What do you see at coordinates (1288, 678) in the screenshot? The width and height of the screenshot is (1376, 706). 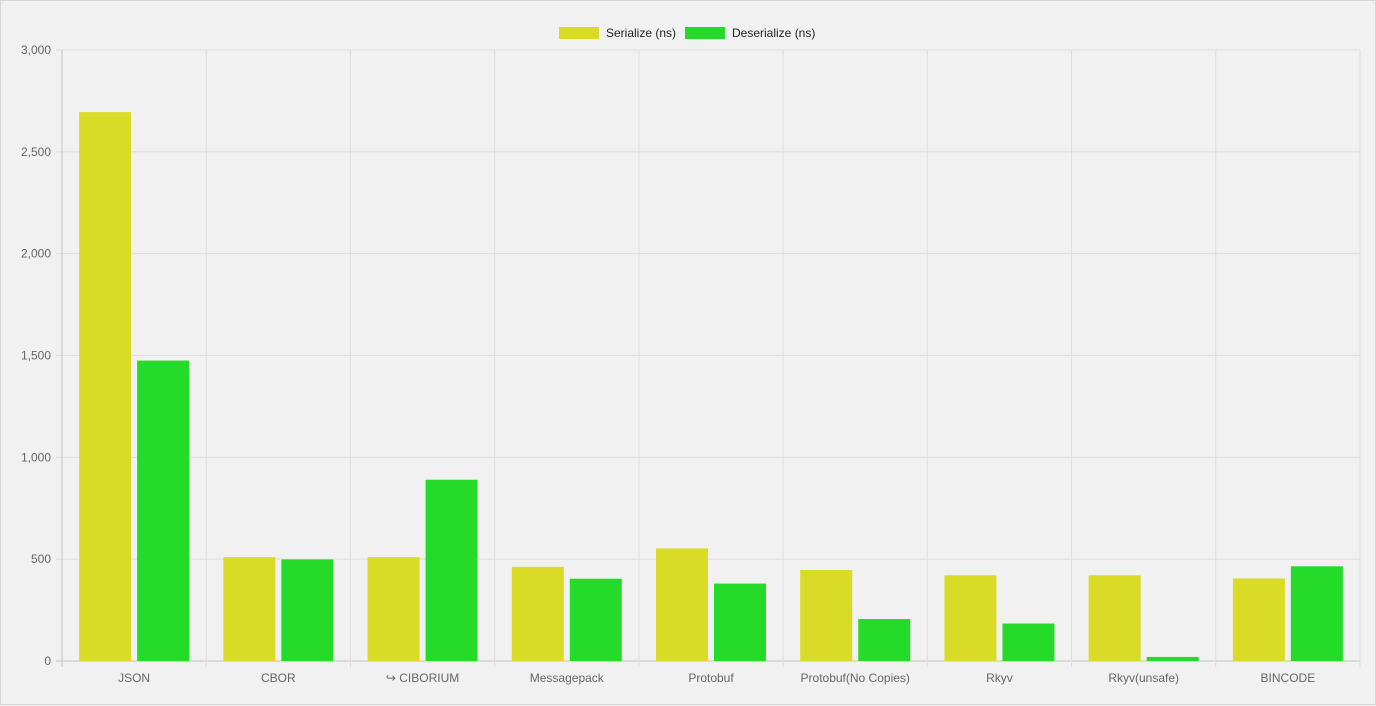 I see `x-tick-label: BINCODE` at bounding box center [1288, 678].